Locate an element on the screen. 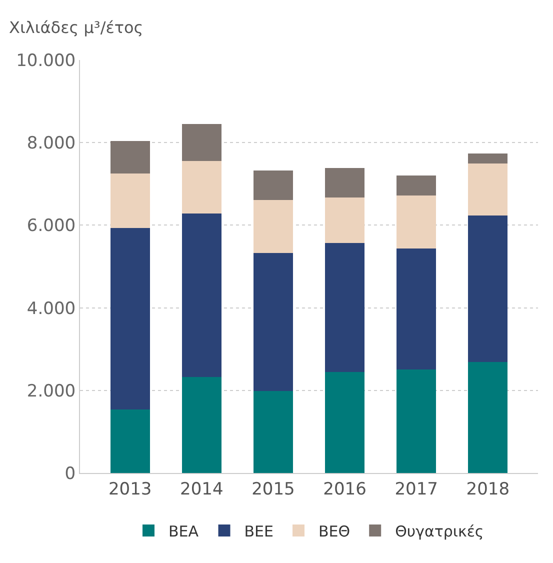  x-tick-label: 2018 is located at coordinates (488, 489).